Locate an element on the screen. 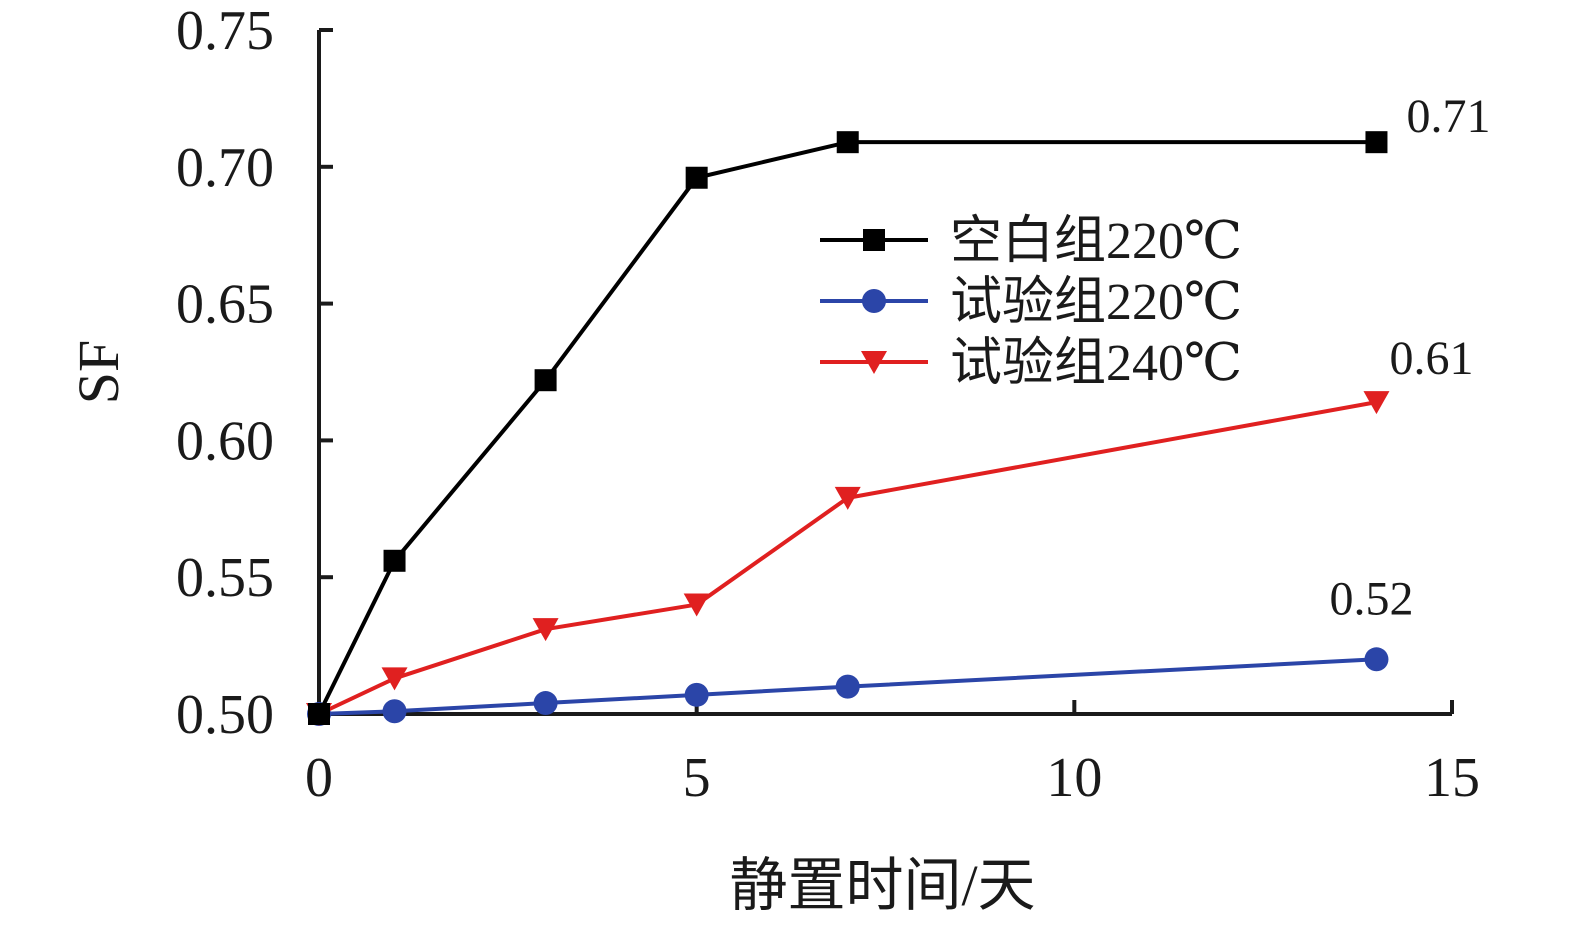 The height and width of the screenshot is (928, 1575). x-tick-label: 0 is located at coordinates (319, 778).